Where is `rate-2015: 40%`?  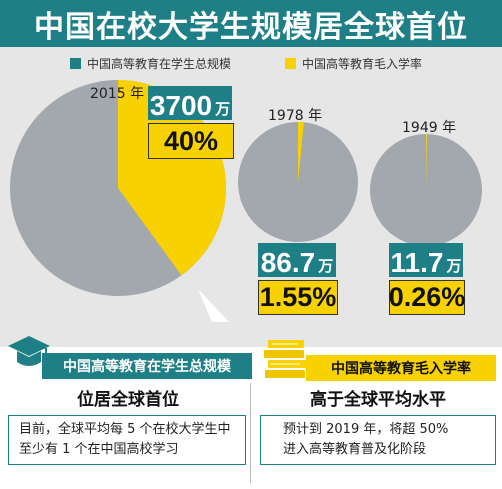 rate-2015: 40% is located at coordinates (191, 140).